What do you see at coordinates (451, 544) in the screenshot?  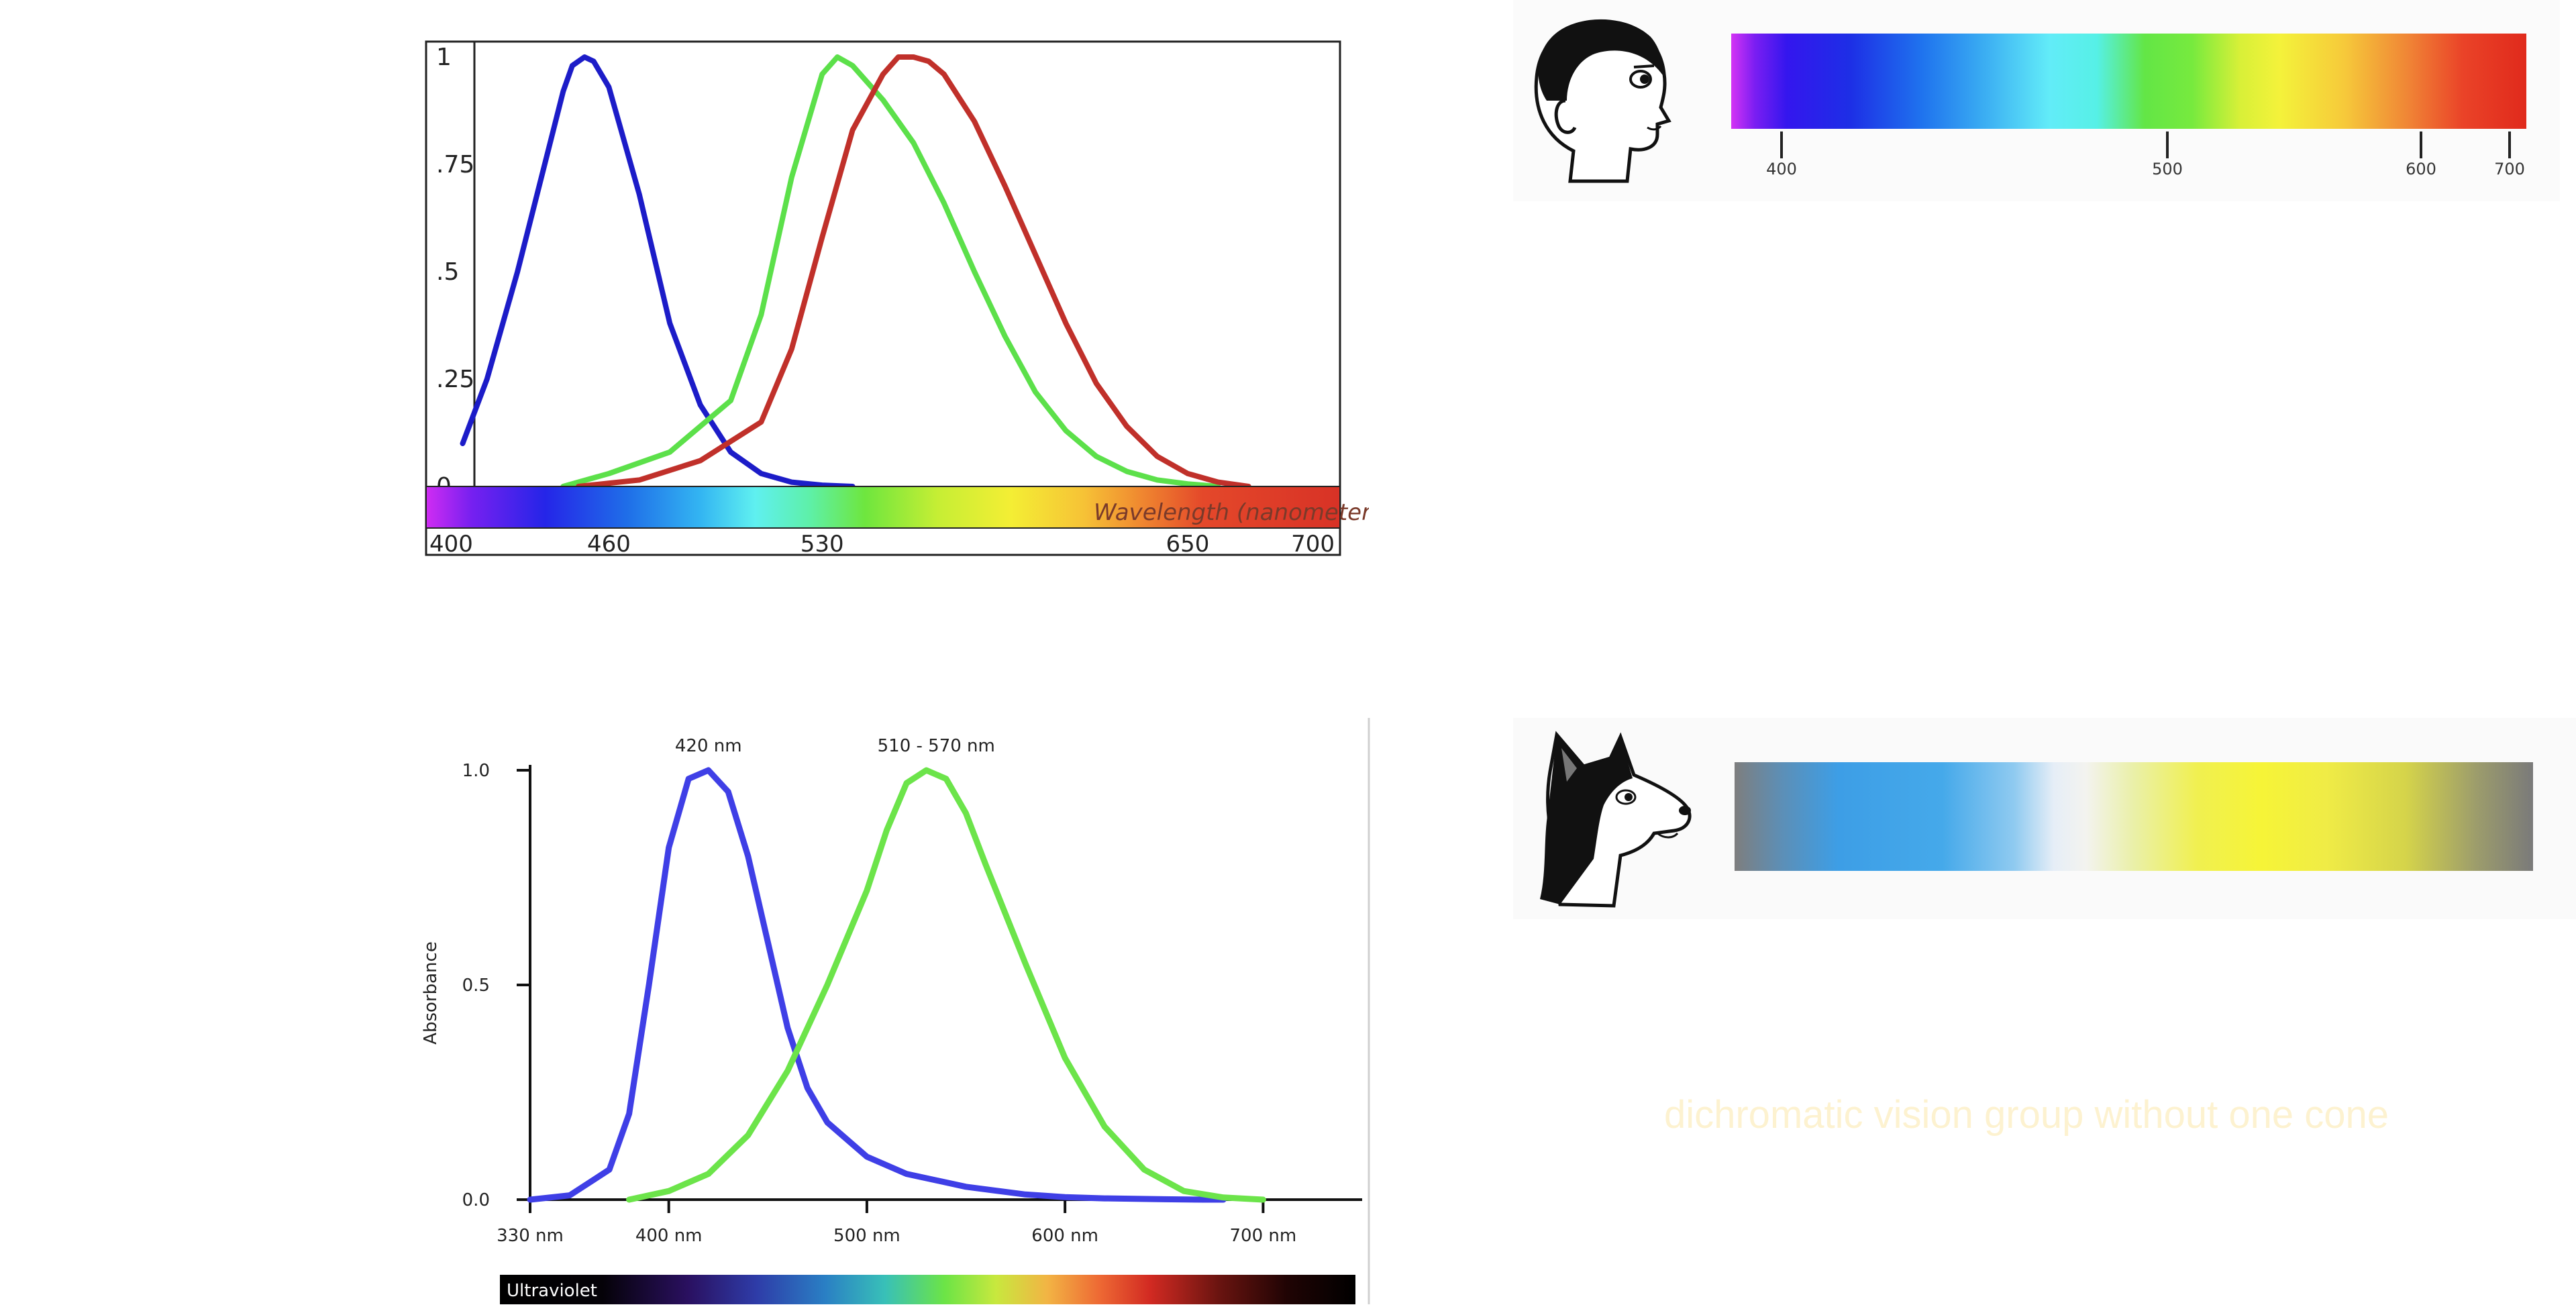 I see `x-tick-label: 400` at bounding box center [451, 544].